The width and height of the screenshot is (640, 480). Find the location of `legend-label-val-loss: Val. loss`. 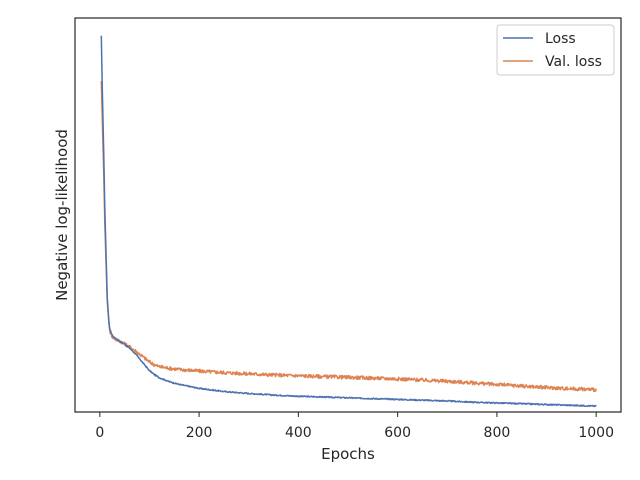

legend-label-val-loss: Val. loss is located at coordinates (573, 62).